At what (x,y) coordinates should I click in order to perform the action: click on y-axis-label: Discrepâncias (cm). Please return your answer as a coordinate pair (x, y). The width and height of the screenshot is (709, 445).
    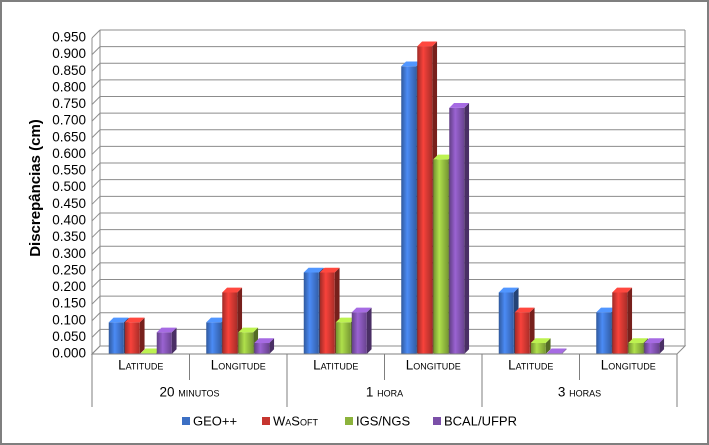
    Looking at the image, I should click on (35, 188).